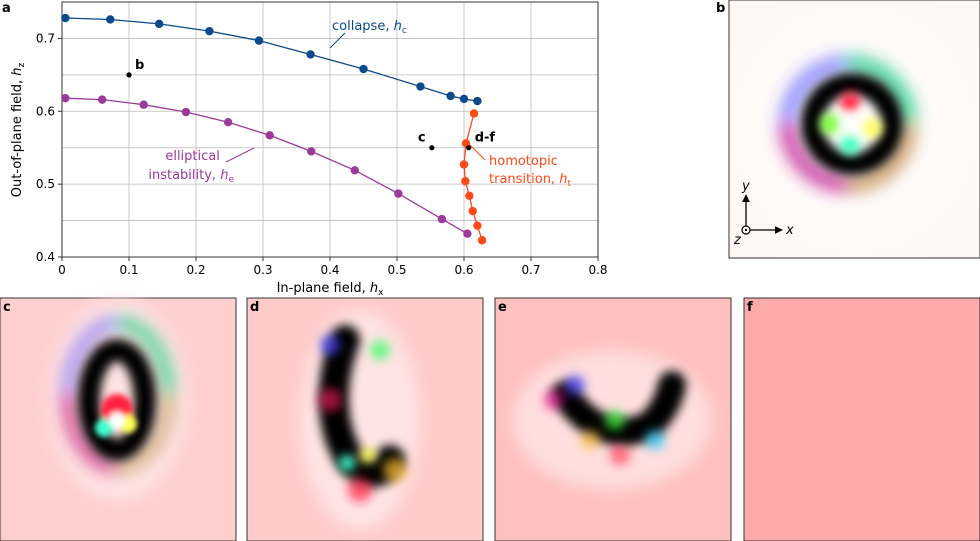 This screenshot has width=980, height=541. I want to click on marked-points: b c d-f, so click(311, 104).